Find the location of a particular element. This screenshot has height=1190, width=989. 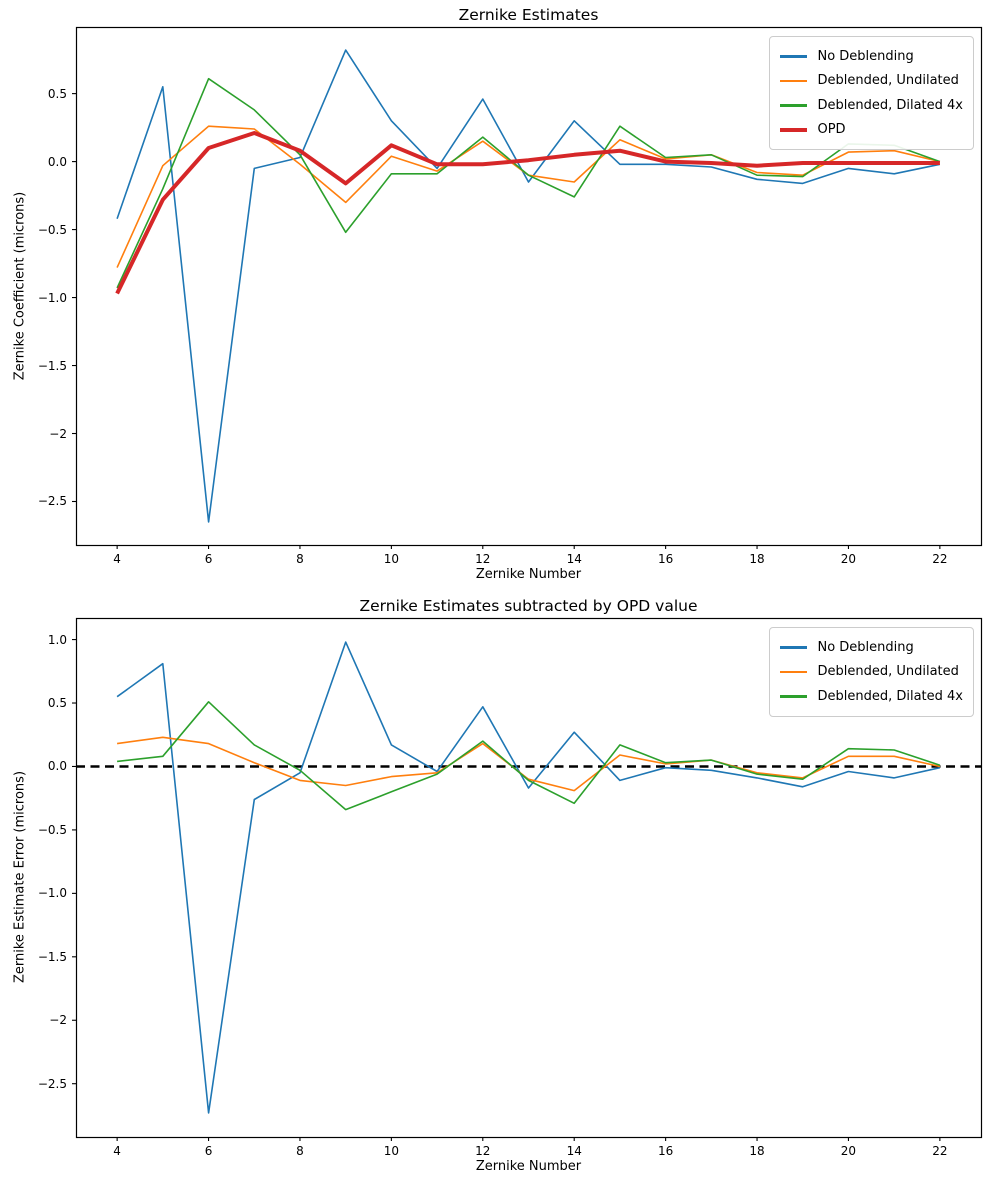

series-line-deblended-dilated-4x is located at coordinates (529, 755).